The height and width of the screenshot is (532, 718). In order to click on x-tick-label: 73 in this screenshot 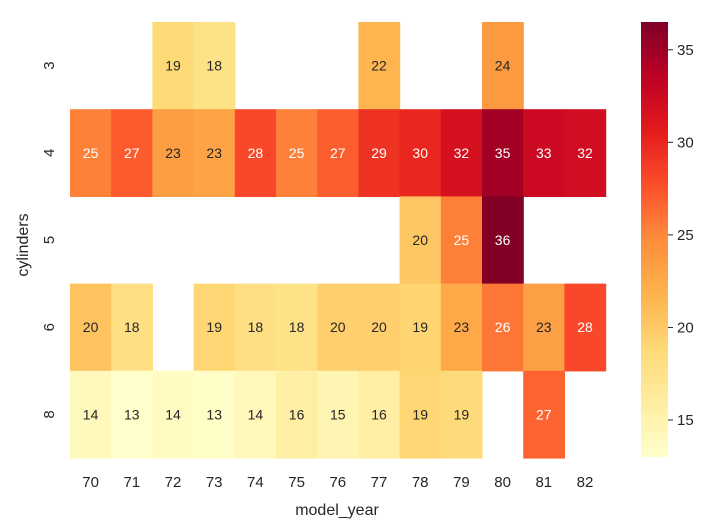, I will do `click(214, 482)`.